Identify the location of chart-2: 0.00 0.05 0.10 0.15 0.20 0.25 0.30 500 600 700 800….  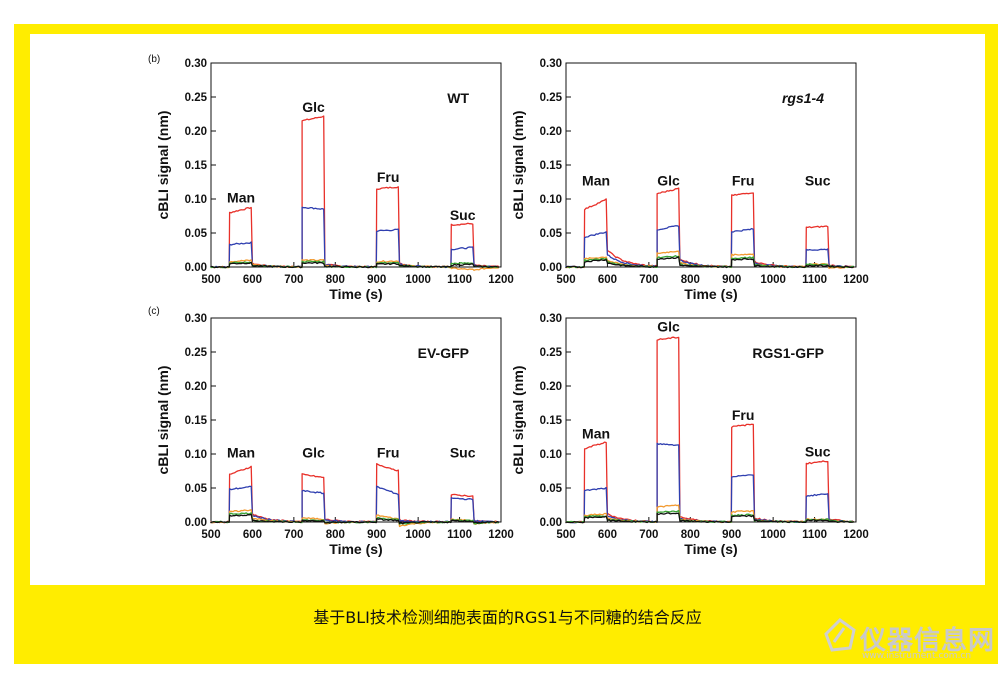
(334, 435).